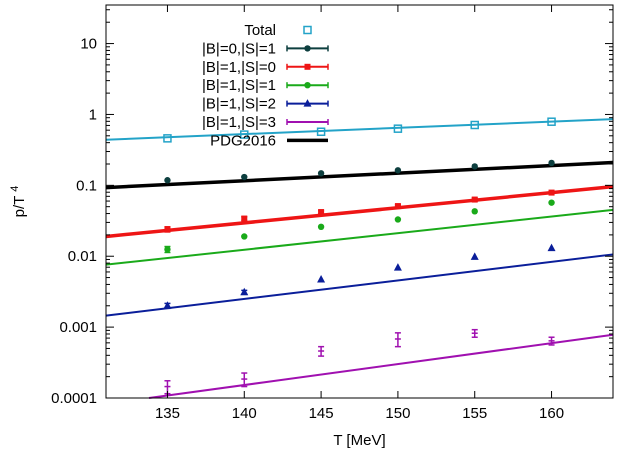 The height and width of the screenshot is (459, 627). I want to click on legend-entry: Total, so click(278, 30).